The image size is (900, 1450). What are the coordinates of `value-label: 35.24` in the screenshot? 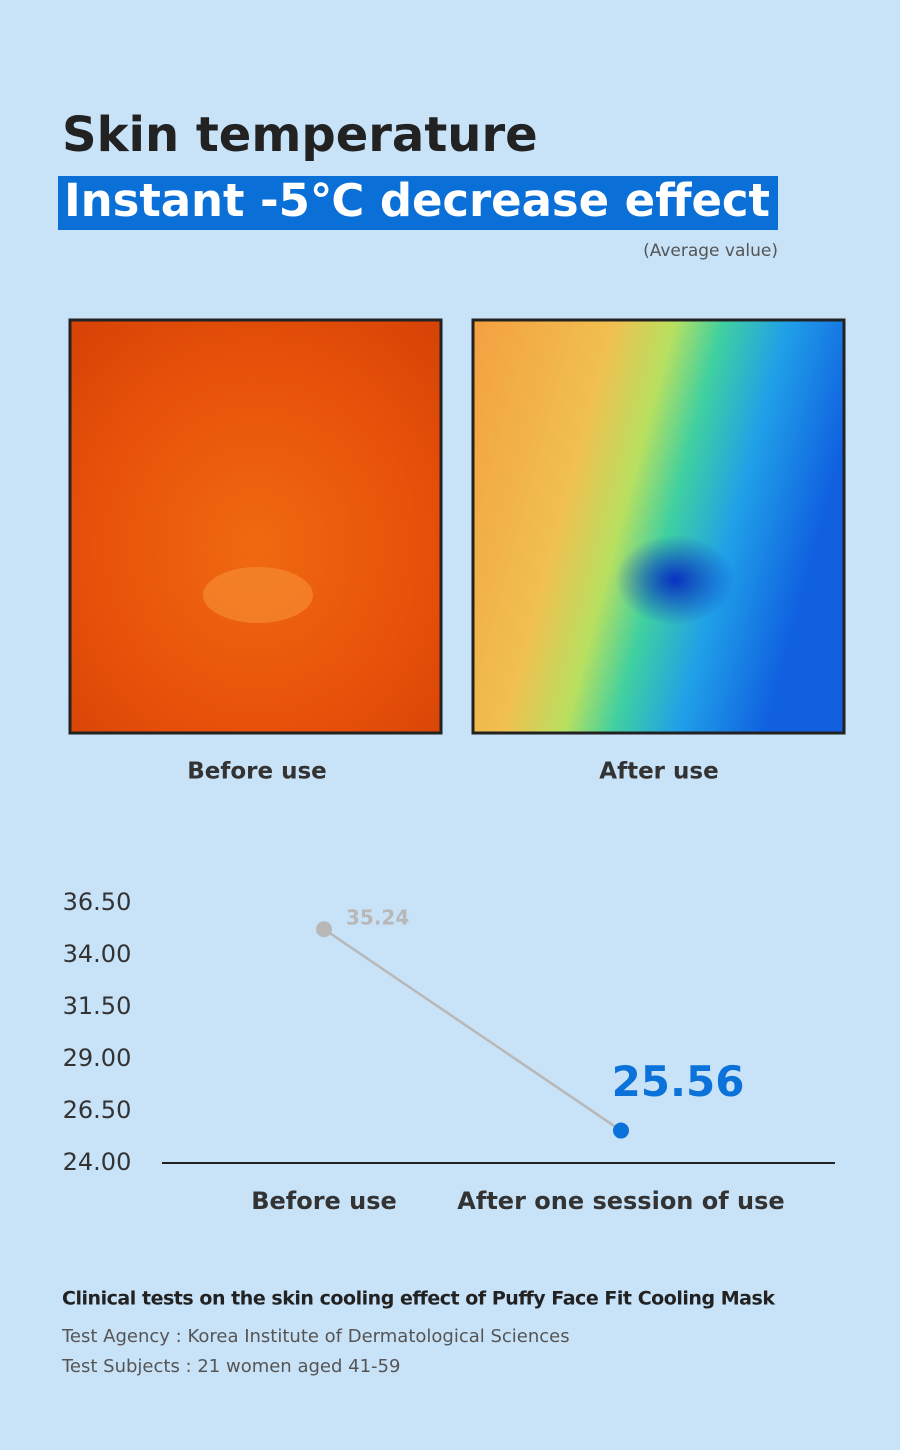 It's located at (377, 918).